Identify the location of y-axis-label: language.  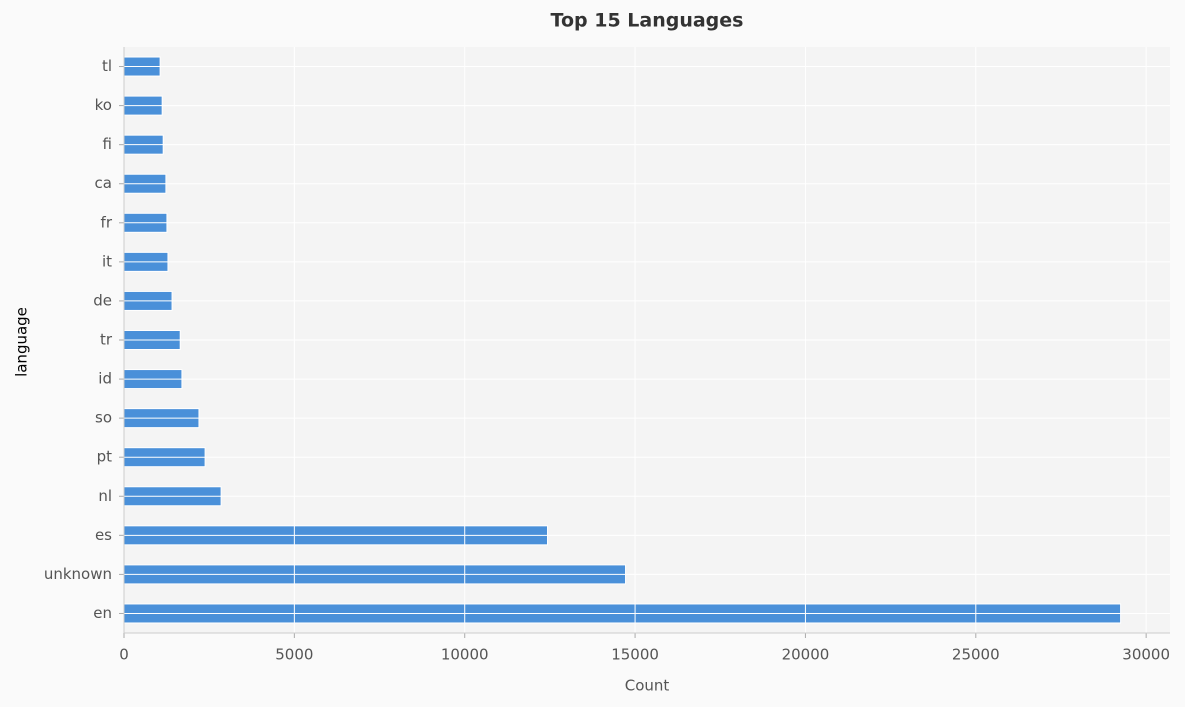
(22, 342).